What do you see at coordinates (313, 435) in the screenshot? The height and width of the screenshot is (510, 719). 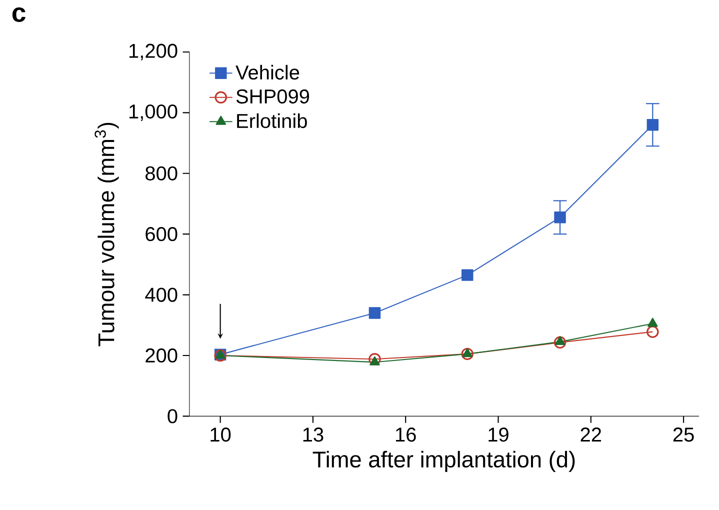 I see `x-tick-label: 13` at bounding box center [313, 435].